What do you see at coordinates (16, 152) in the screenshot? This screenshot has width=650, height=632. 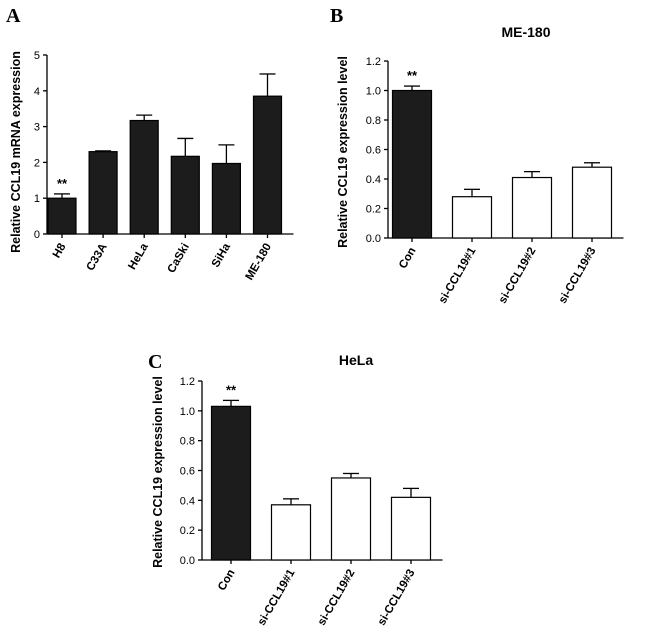 I see `y-axis-label: Relative CCL19 mRNA expression` at bounding box center [16, 152].